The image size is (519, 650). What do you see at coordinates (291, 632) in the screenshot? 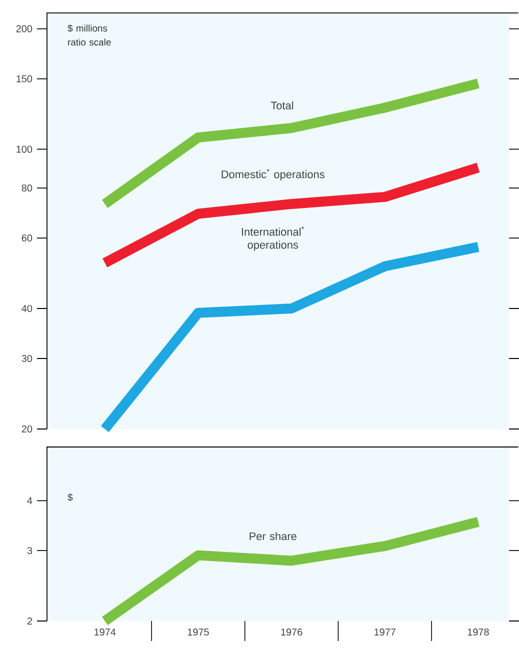
I see `x-tick-label: 1976` at bounding box center [291, 632].